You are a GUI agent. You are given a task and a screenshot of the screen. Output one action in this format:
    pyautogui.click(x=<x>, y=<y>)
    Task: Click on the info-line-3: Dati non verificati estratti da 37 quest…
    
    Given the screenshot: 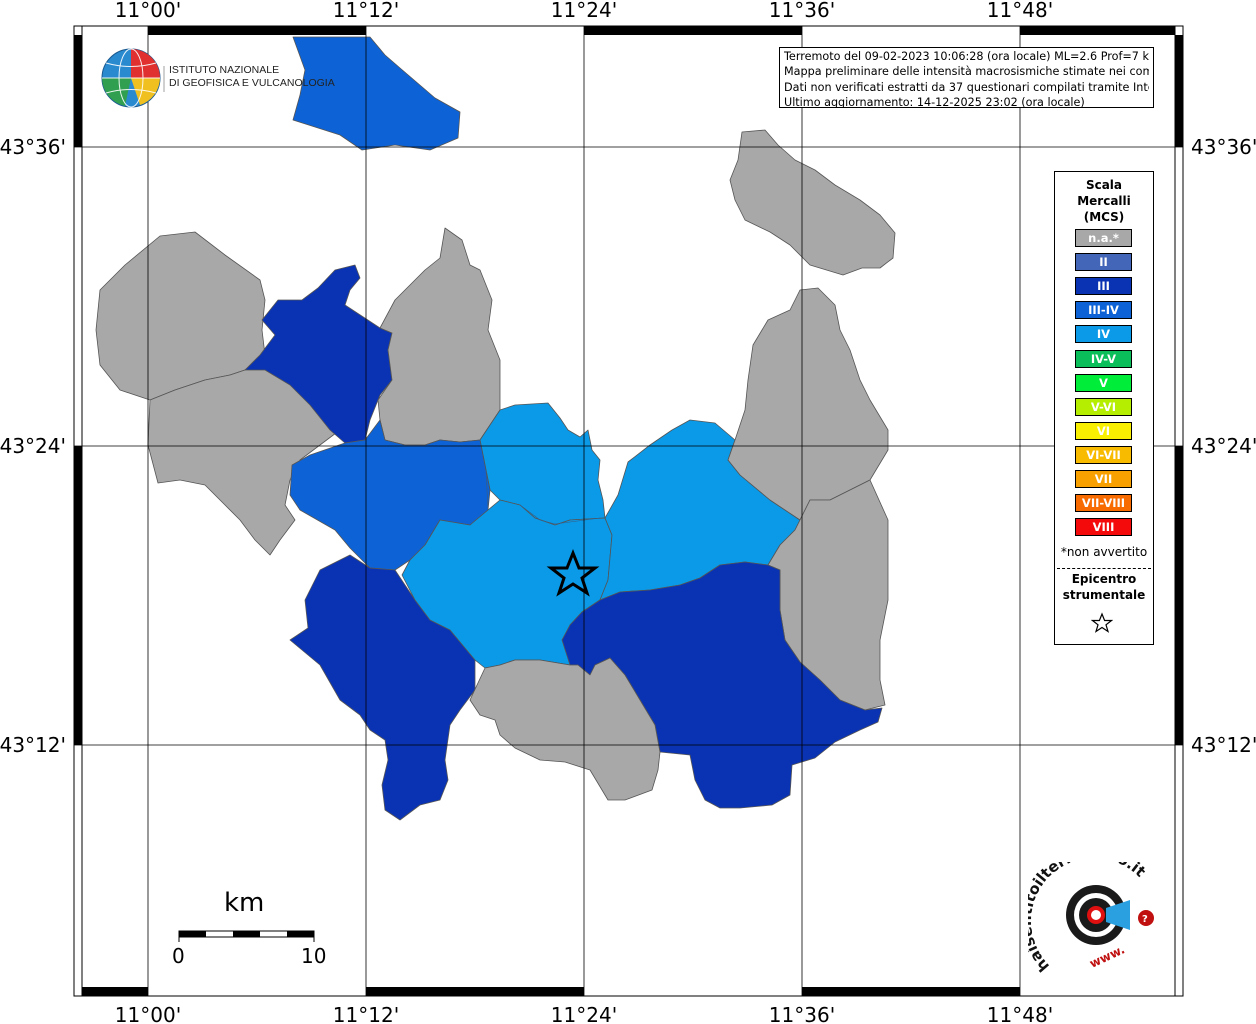 What is the action you would take?
    pyautogui.click(x=966, y=87)
    